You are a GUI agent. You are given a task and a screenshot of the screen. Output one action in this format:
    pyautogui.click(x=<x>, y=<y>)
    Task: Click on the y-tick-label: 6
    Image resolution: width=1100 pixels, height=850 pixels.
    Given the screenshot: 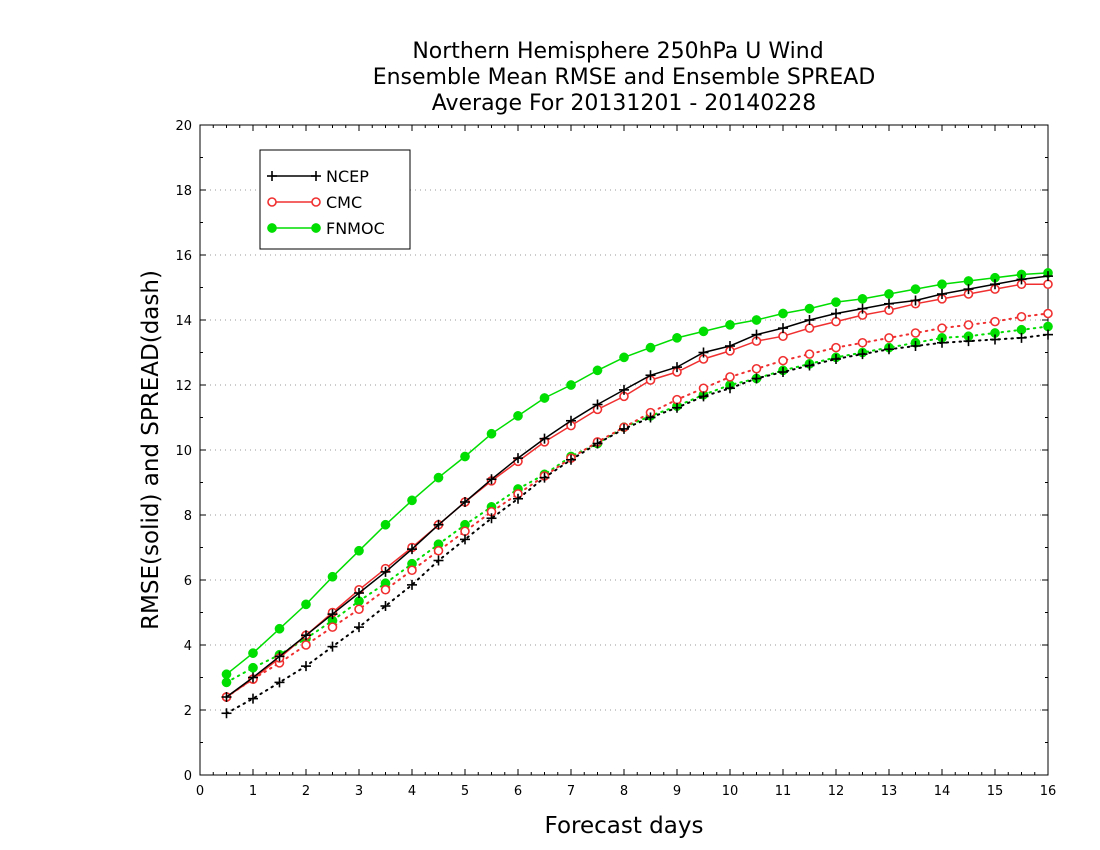 What is the action you would take?
    pyautogui.click(x=188, y=581)
    